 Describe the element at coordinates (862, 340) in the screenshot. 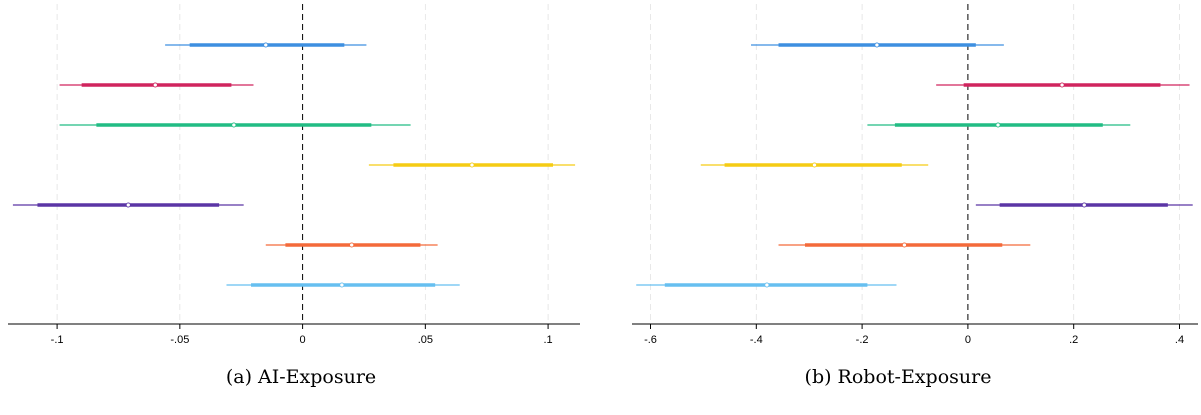

I see `x-tick-label: -.2` at that location.